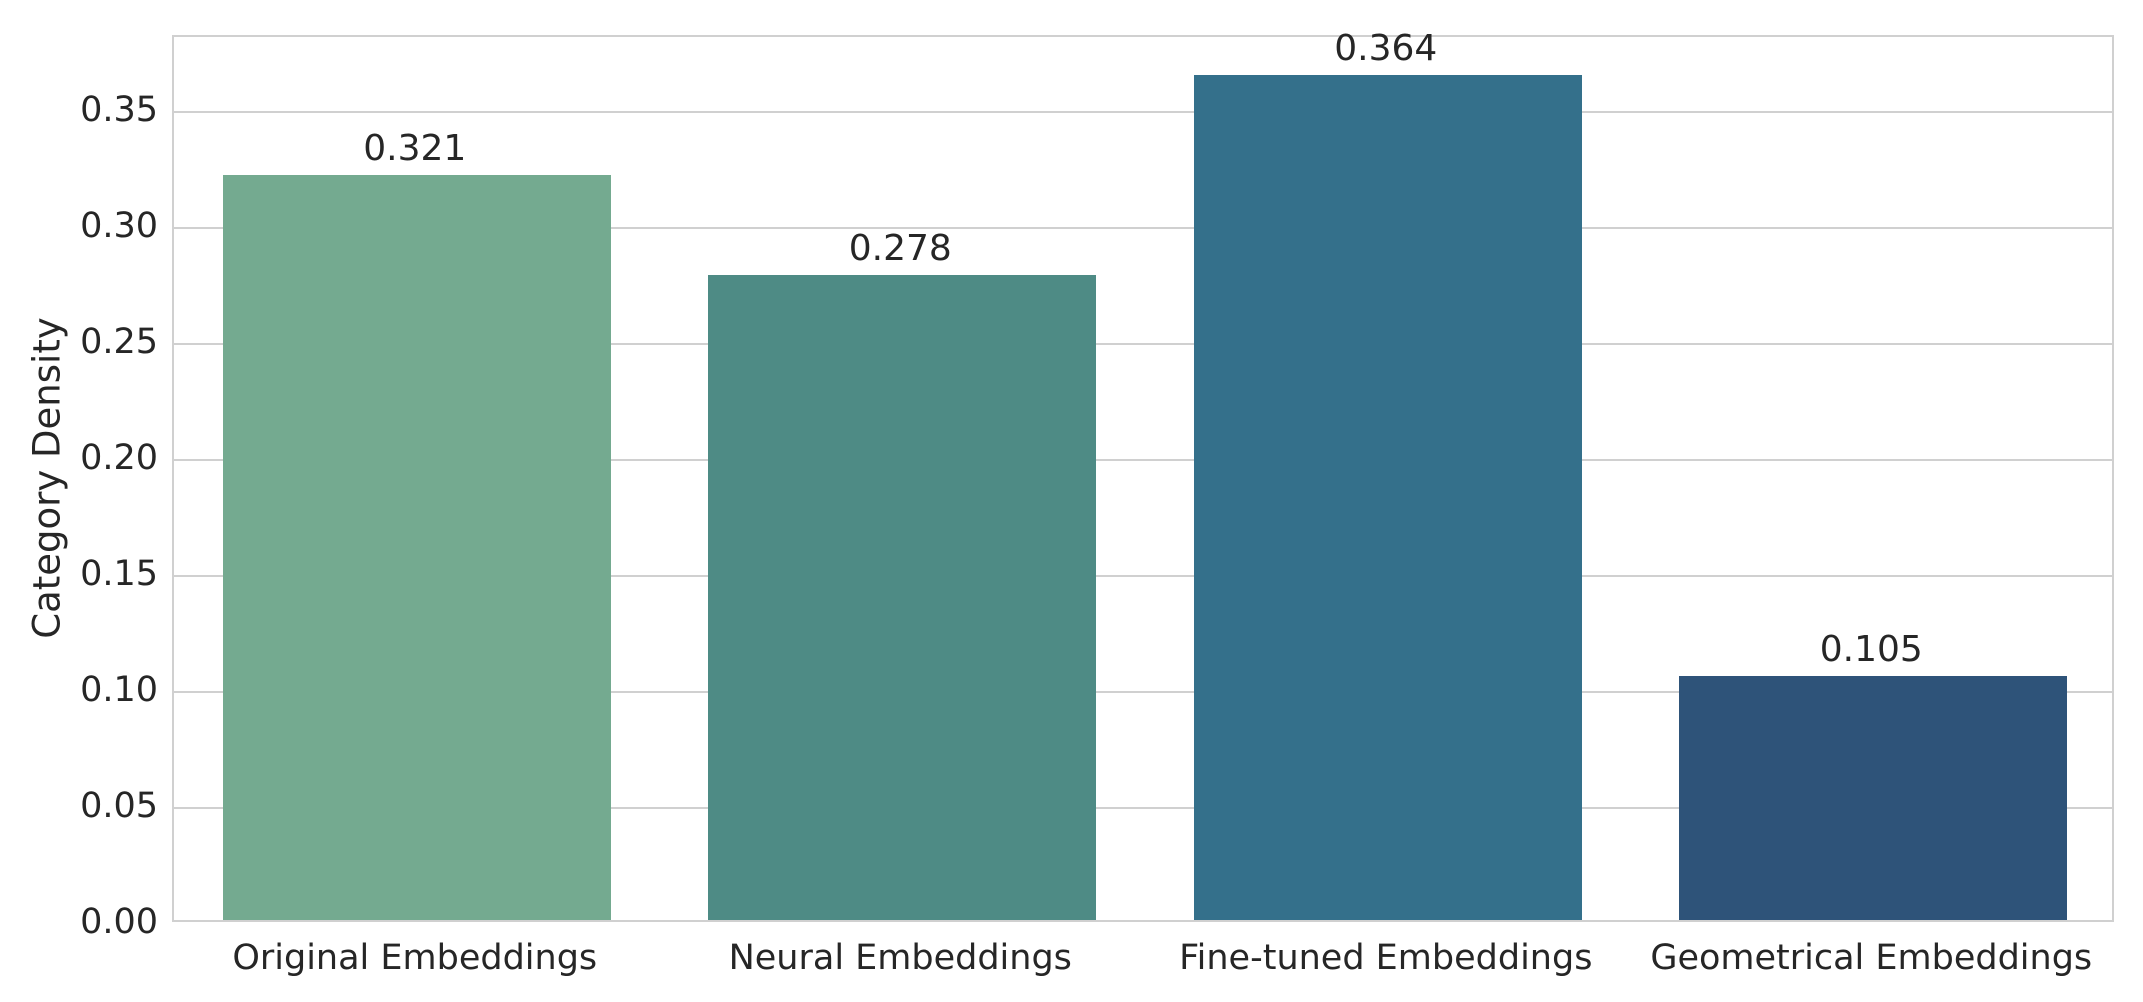  What do you see at coordinates (1871, 958) in the screenshot?
I see `x-tick-label: Geometrical Embeddings` at bounding box center [1871, 958].